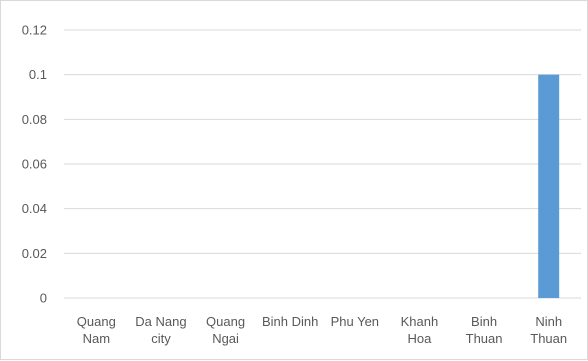 This screenshot has height=361, width=588. Describe the element at coordinates (43, 298) in the screenshot. I see `y-tick-label: 0` at that location.